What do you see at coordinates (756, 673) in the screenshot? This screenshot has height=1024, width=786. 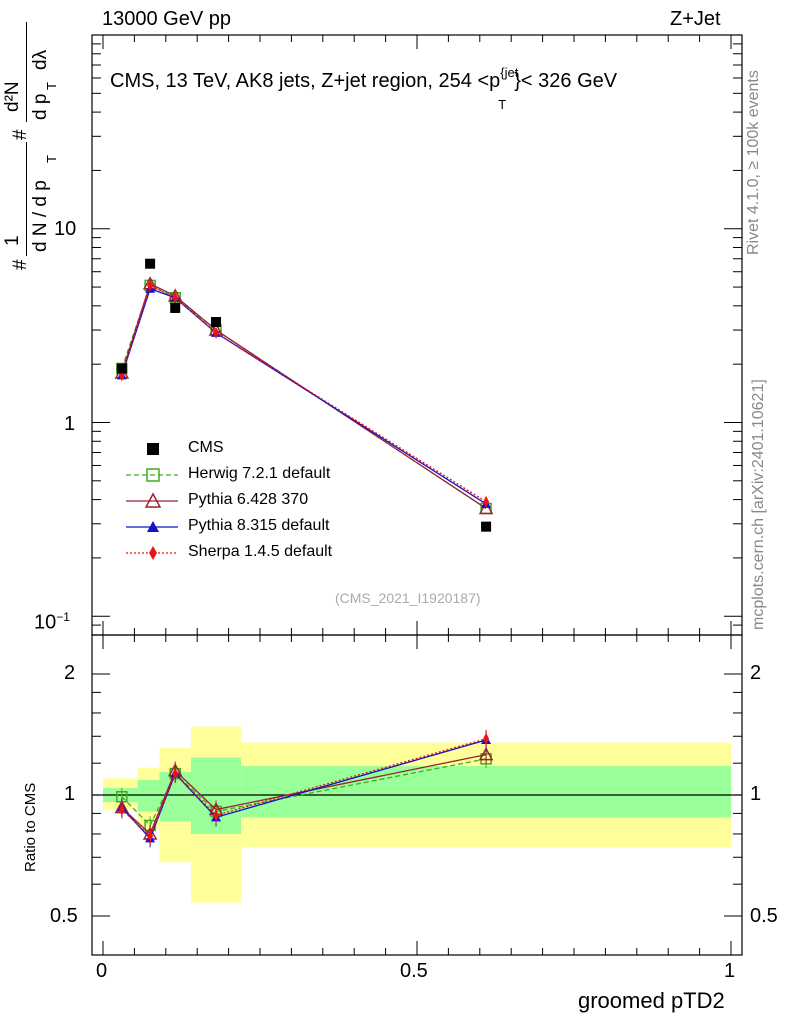 I see `ratio-ytick-label-2-right: 2` at bounding box center [756, 673].